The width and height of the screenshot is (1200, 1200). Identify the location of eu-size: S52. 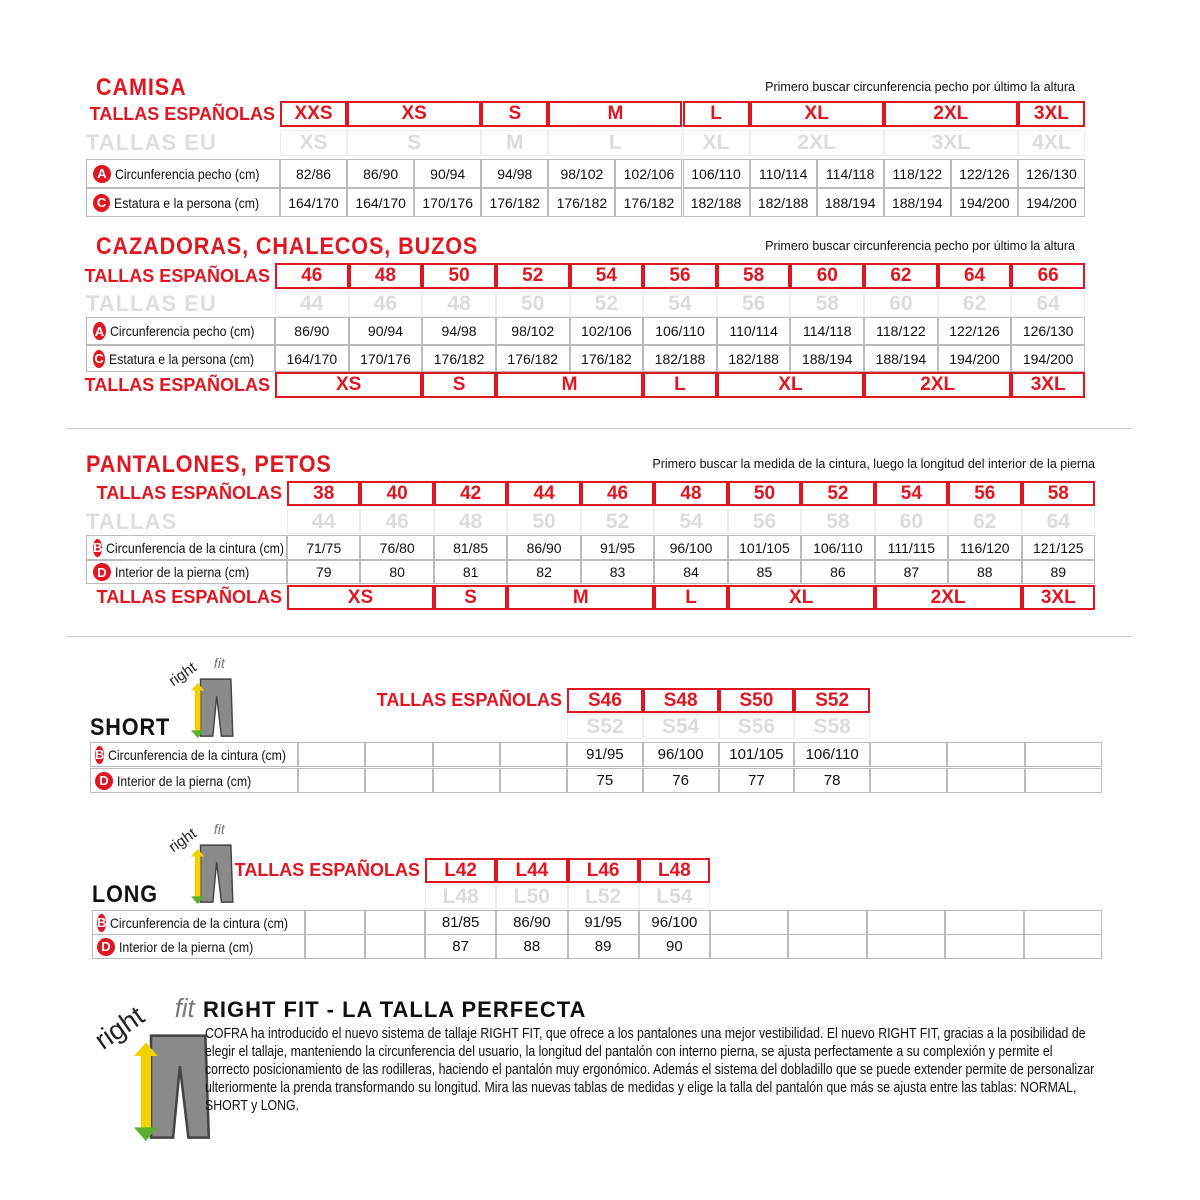
(605, 726).